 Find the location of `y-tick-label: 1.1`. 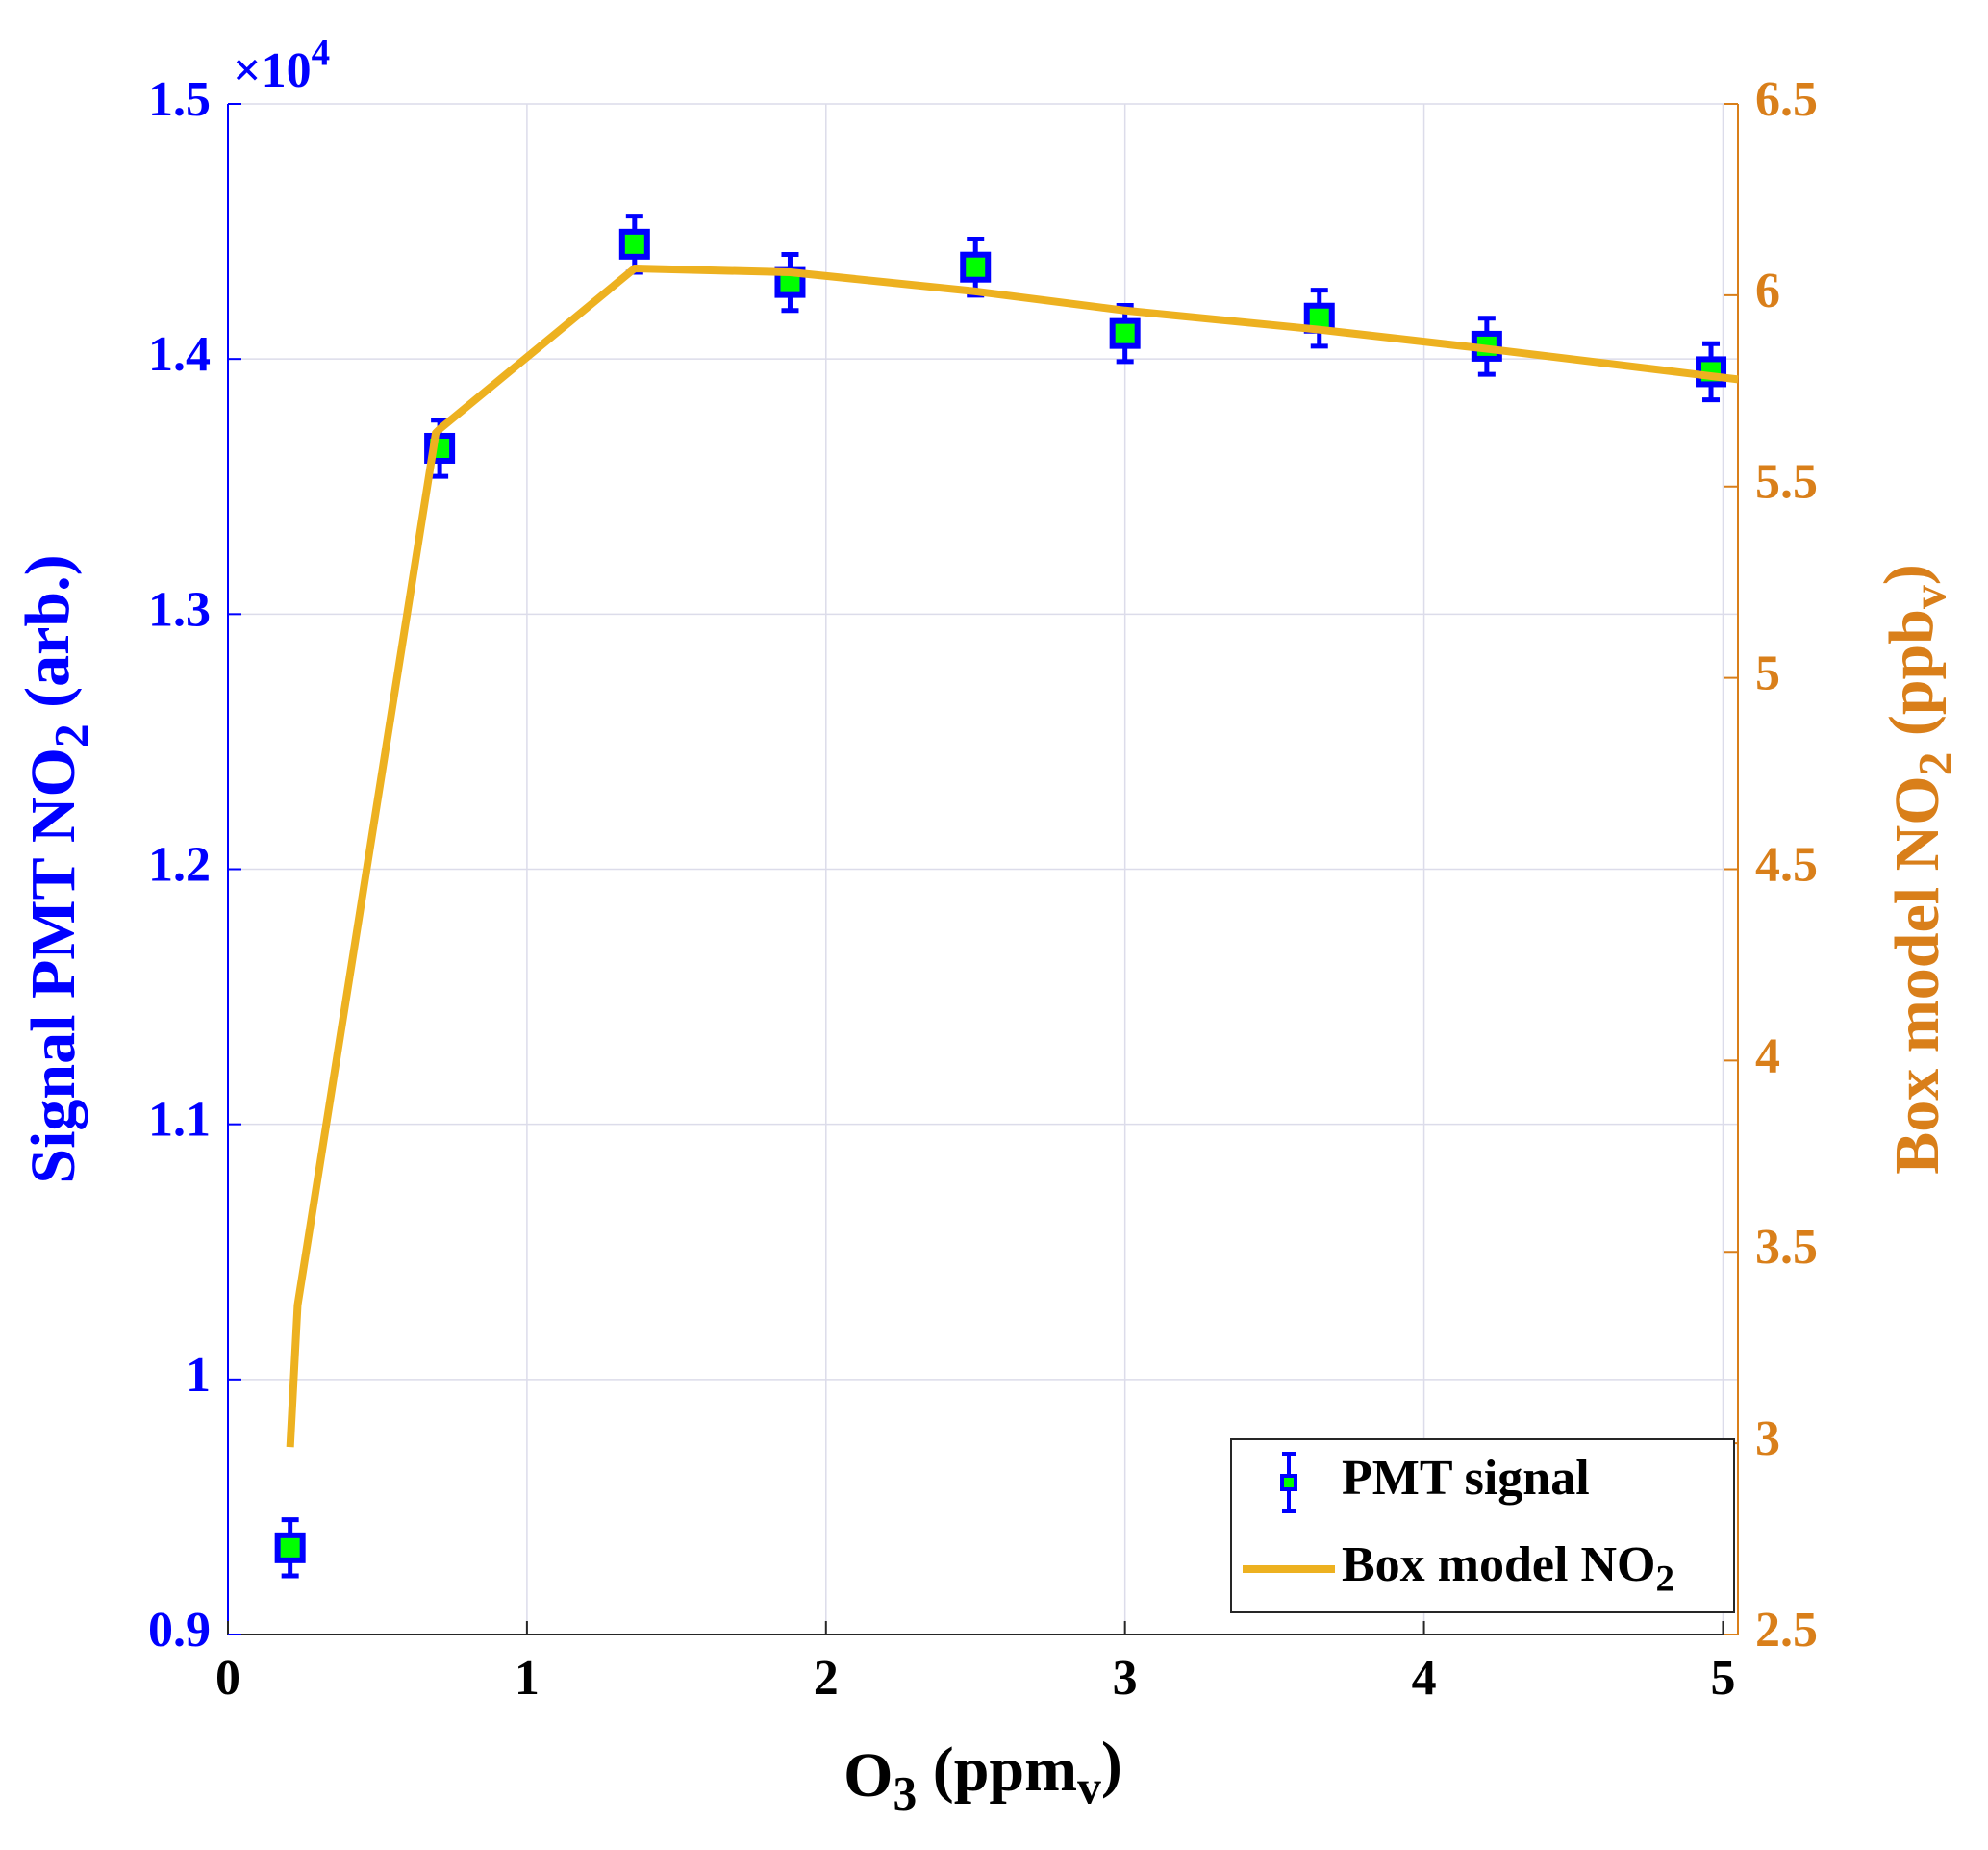

y-tick-label: 1.1 is located at coordinates (179, 1120).